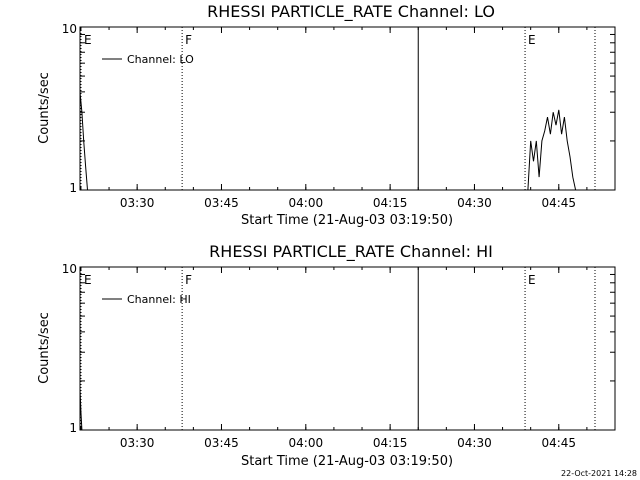 This screenshot has width=640, height=480. What do you see at coordinates (599, 473) in the screenshot?
I see `footer-timestamp: 22-Oct-2021 14:28` at bounding box center [599, 473].